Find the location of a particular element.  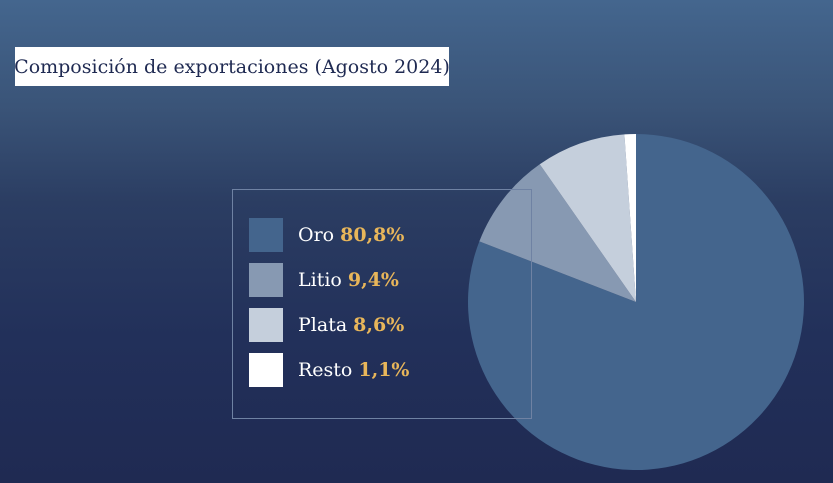

legend-swatch-oro is located at coordinates (266, 235).